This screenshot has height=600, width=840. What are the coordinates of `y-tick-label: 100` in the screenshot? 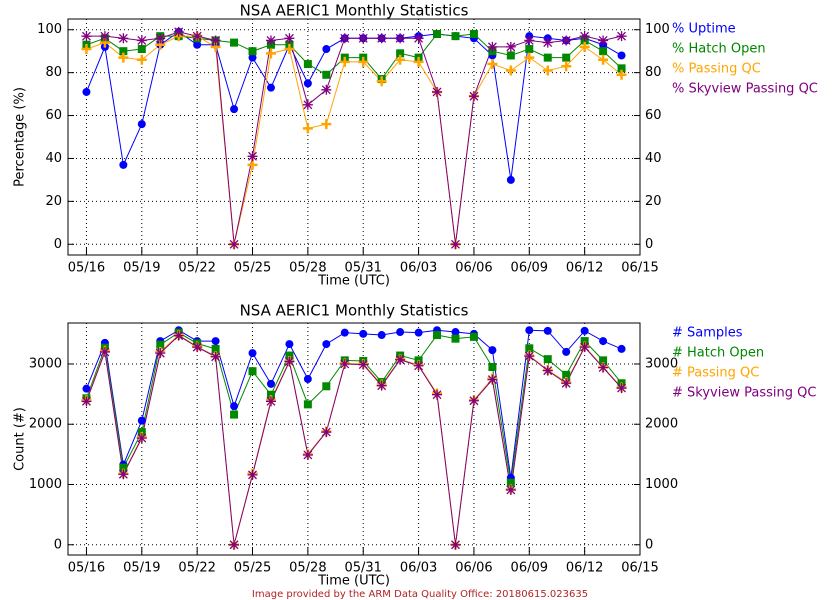 It's located at (49, 29).